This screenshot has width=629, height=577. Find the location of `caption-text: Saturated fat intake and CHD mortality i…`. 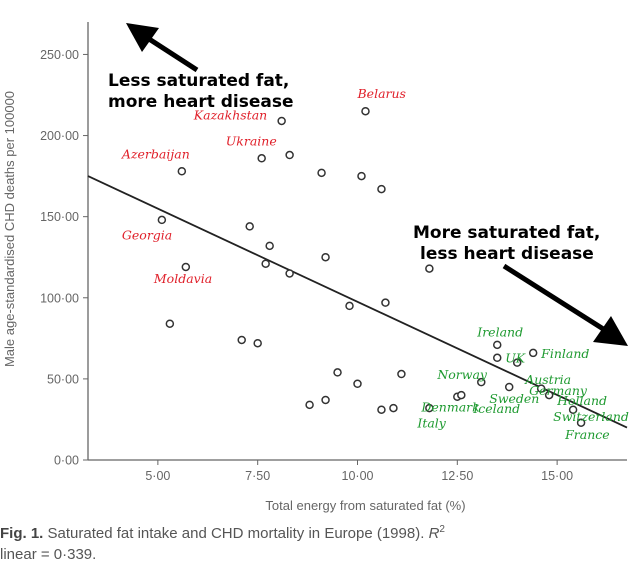

caption-text: Saturated fat intake and CHD mortality i… is located at coordinates (236, 533).